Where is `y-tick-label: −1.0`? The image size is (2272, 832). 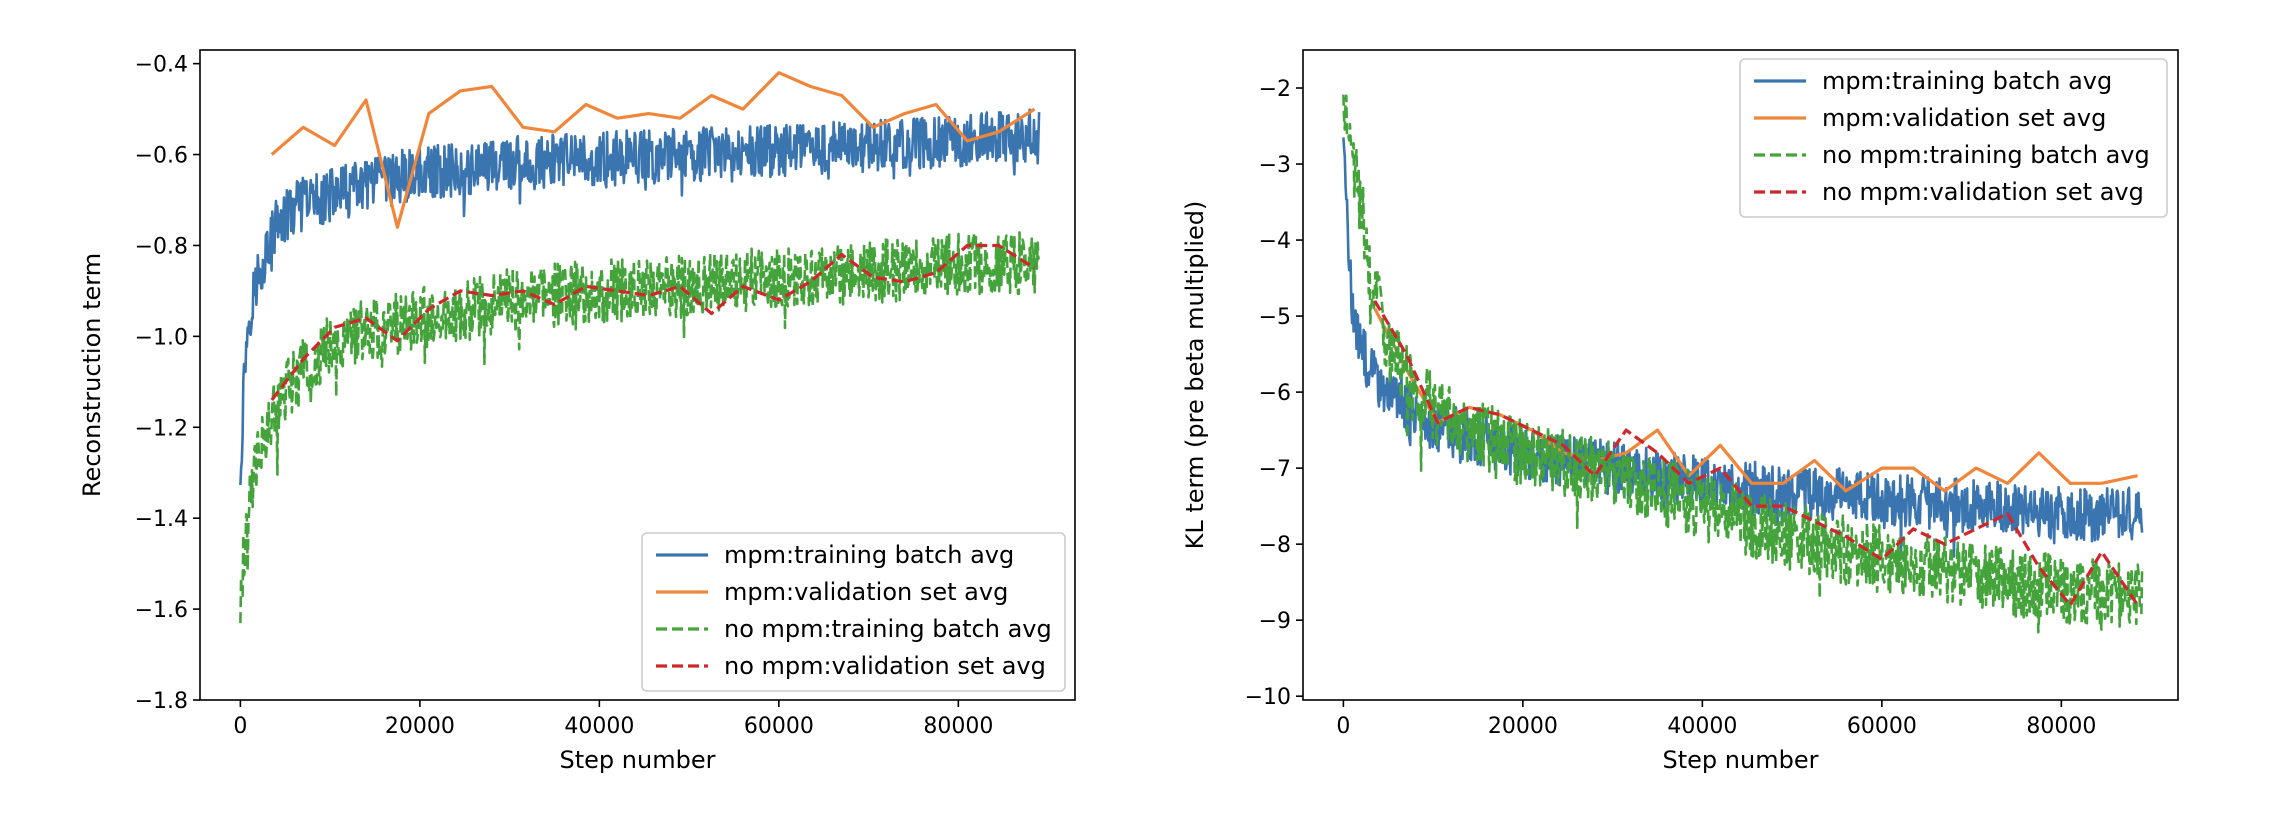
y-tick-label: −1.0 is located at coordinates (161, 337).